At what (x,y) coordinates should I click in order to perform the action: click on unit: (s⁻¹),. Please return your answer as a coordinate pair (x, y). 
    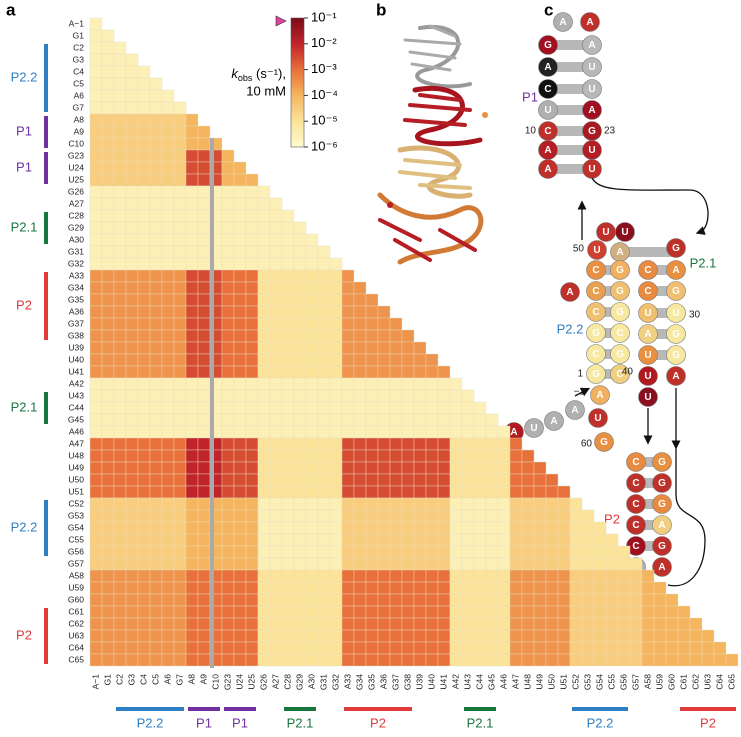
    Looking at the image, I should click on (269, 73).